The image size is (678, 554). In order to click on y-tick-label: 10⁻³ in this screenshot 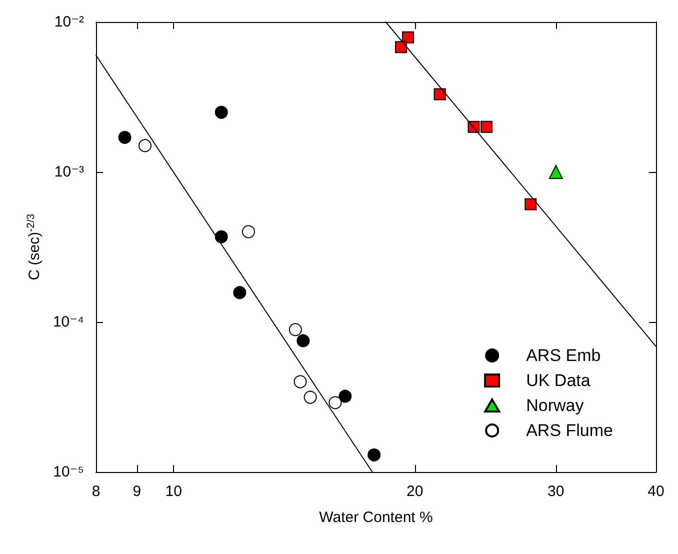, I will do `click(69, 172)`.